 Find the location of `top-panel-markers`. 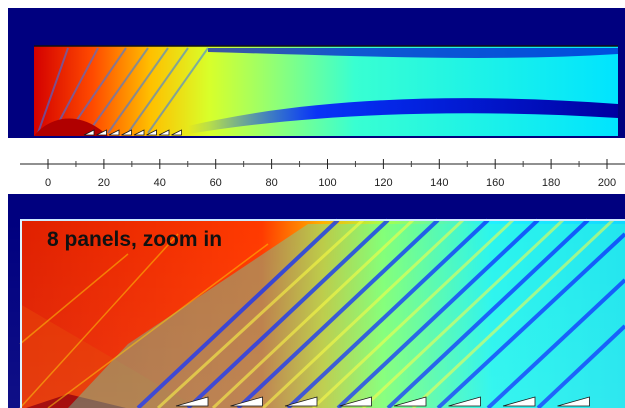

top-panel-markers is located at coordinates (132, 132).